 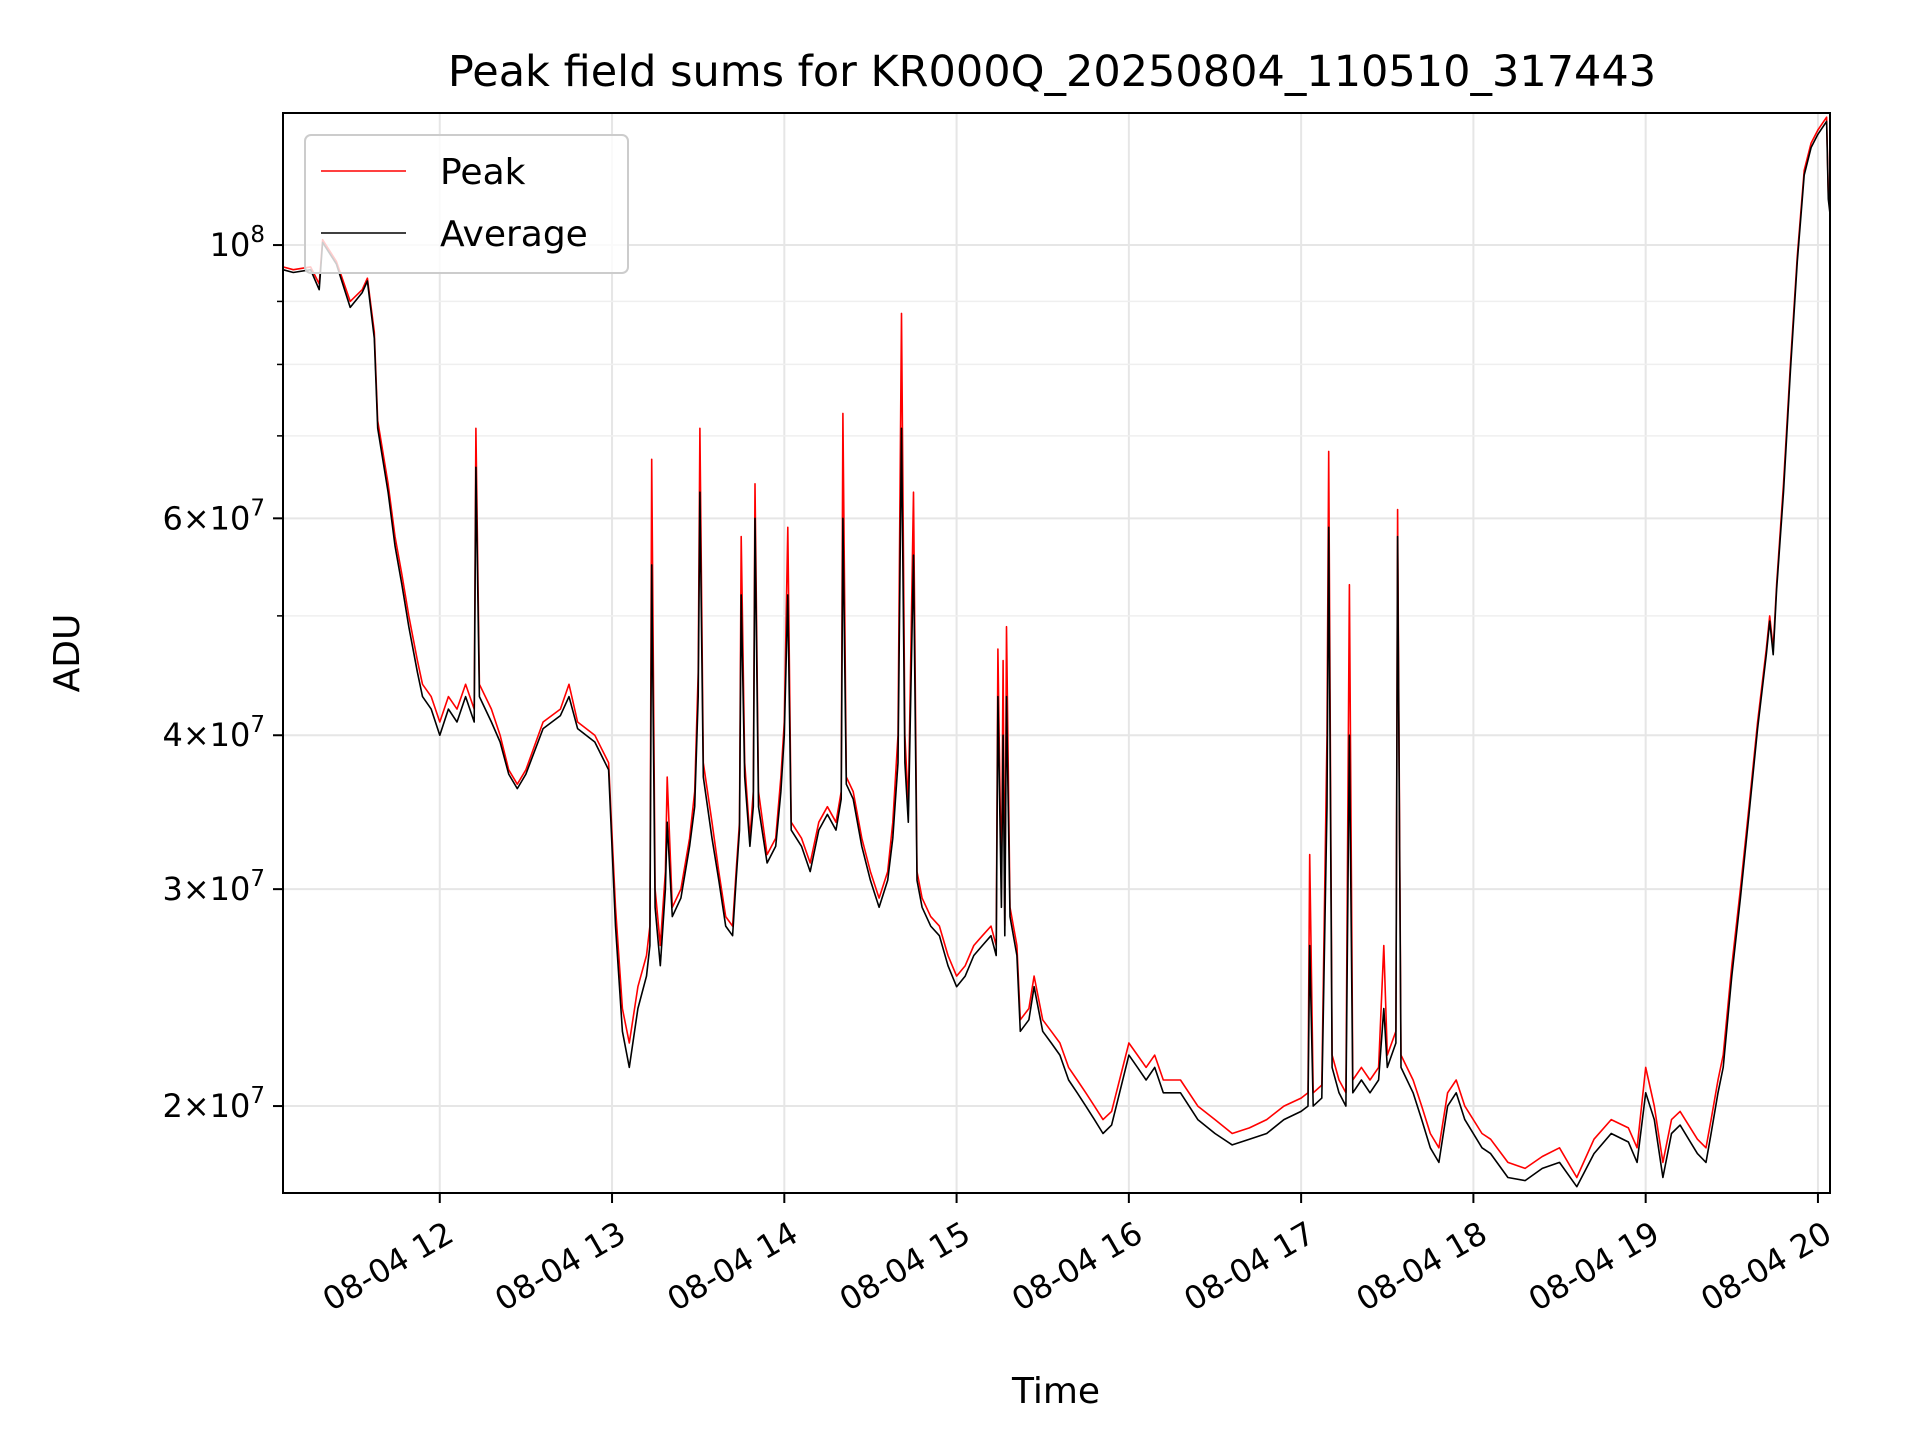 What do you see at coordinates (514, 234) in the screenshot?
I see `legend-label-average: Average` at bounding box center [514, 234].